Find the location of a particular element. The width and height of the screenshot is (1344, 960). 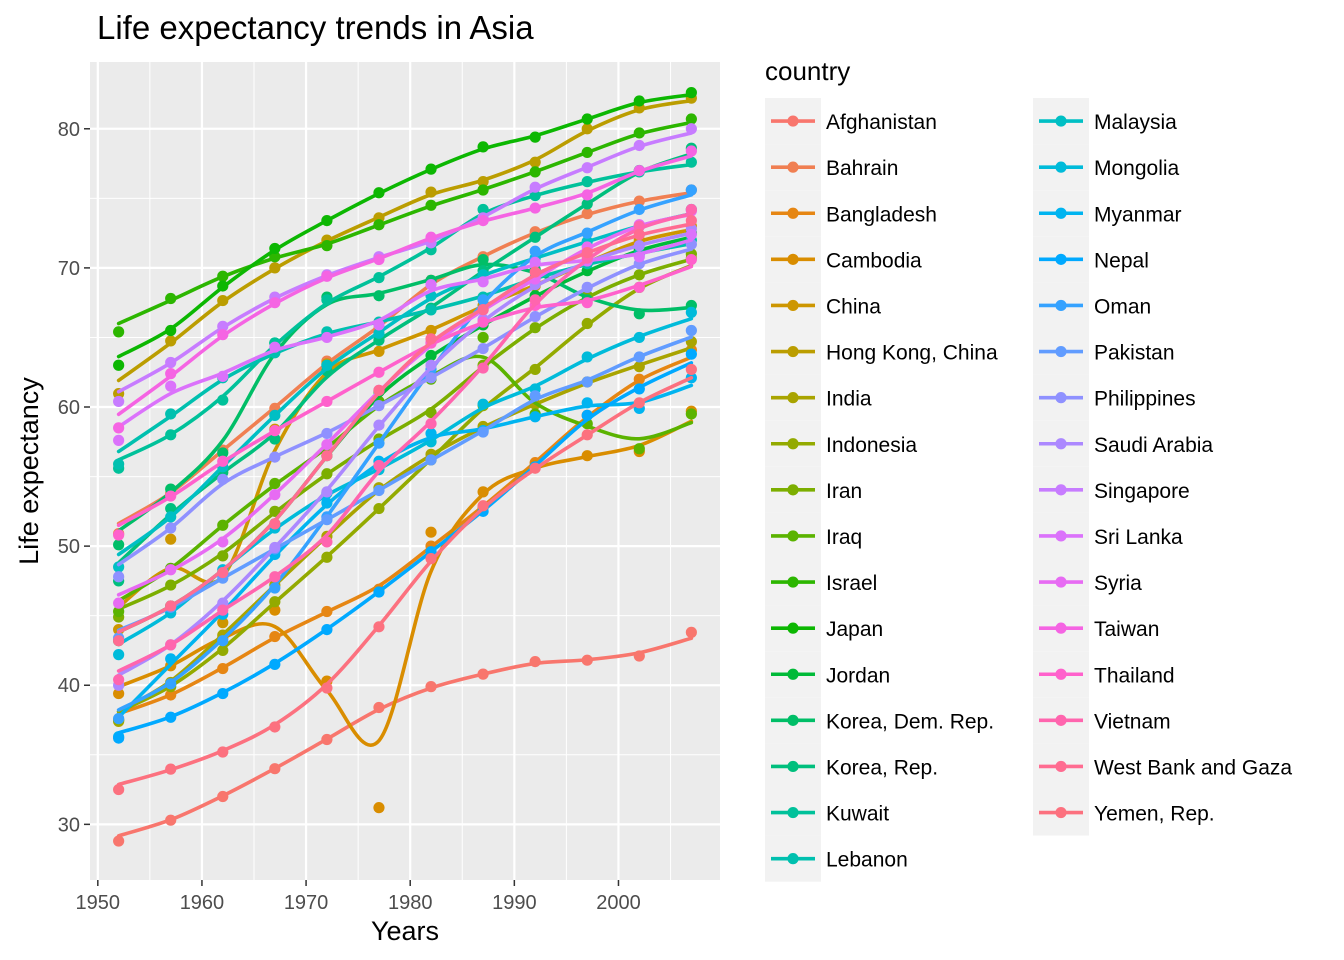

data-point-lebanon is located at coordinates (119, 464).